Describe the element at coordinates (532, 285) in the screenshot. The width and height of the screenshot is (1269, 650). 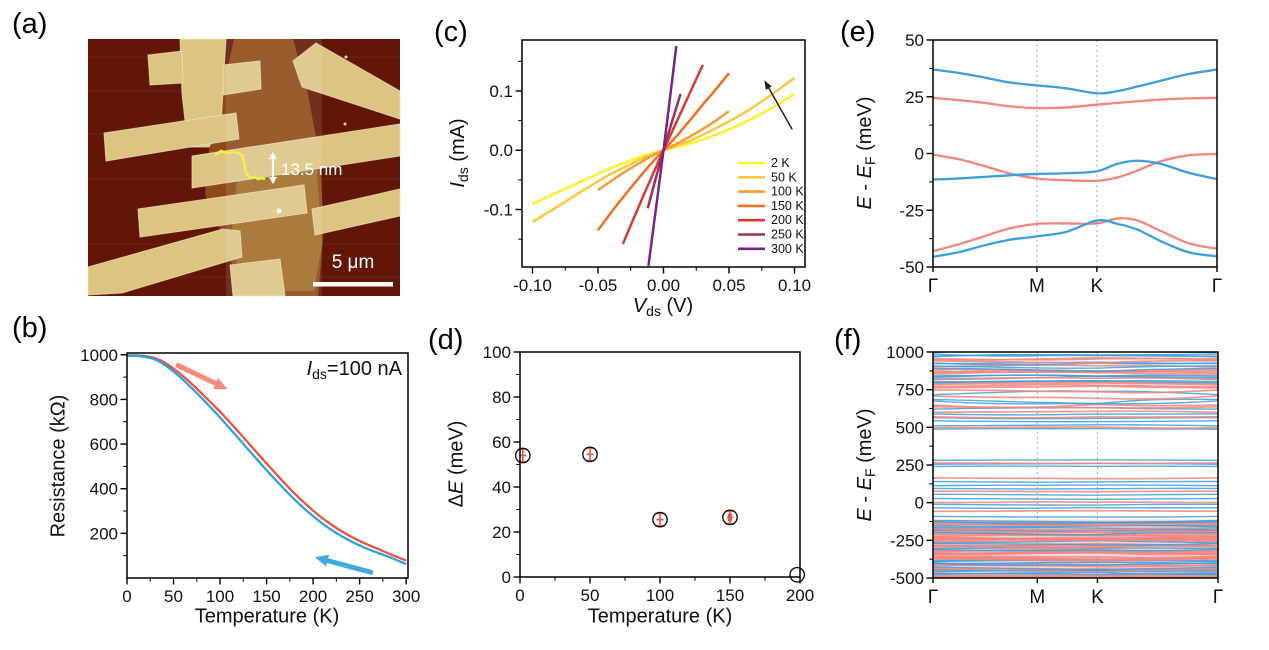
I see `svg-text: -0.10` at that location.